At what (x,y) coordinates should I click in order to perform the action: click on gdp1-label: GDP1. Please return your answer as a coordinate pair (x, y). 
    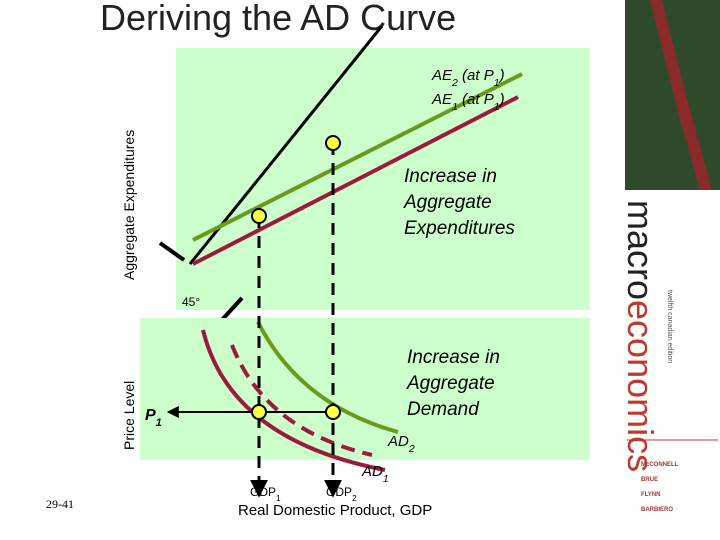
    Looking at the image, I should click on (265, 494).